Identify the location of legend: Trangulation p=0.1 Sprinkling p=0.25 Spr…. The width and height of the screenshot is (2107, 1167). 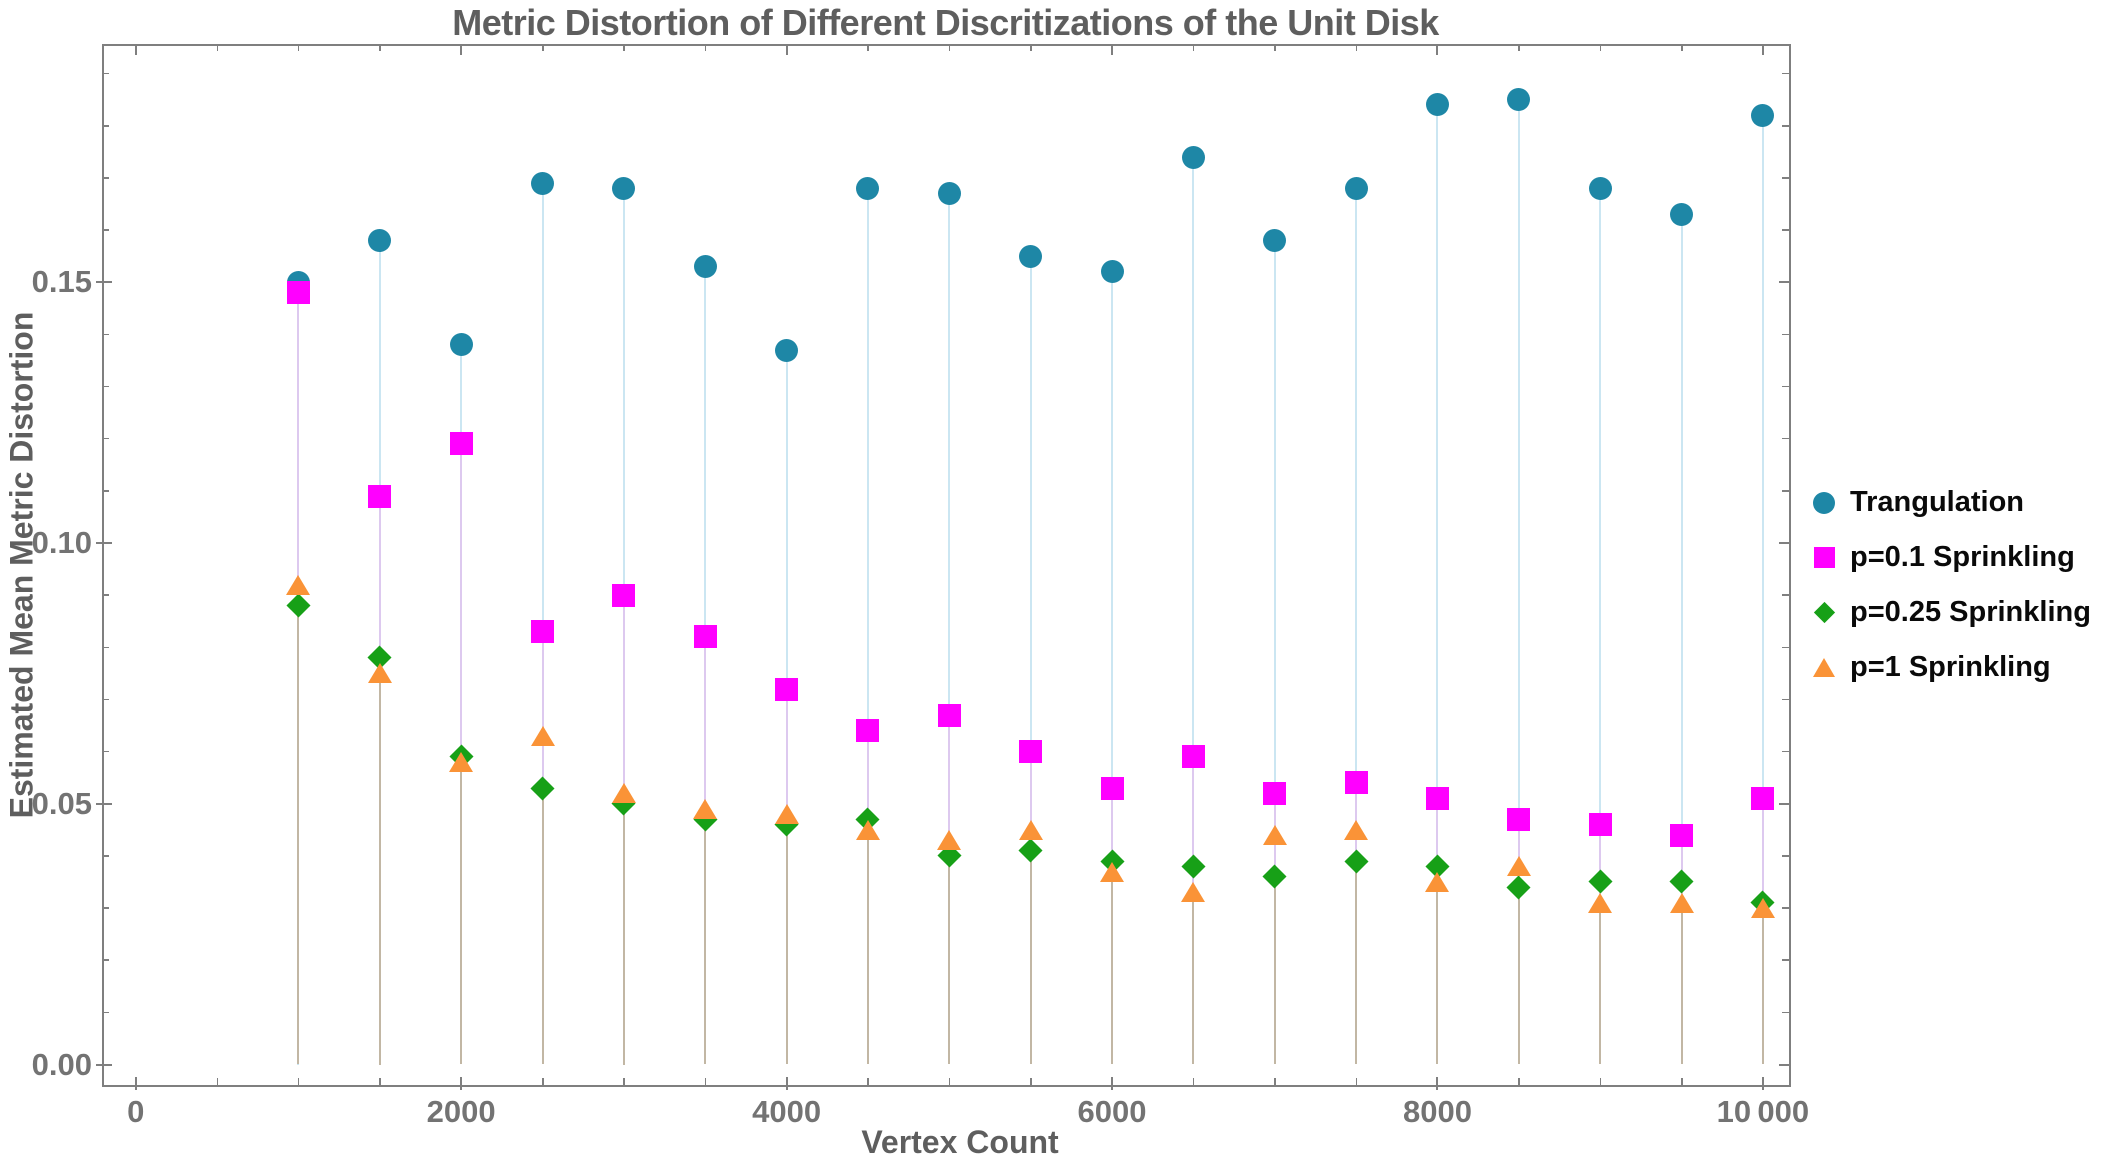
(1948, 585).